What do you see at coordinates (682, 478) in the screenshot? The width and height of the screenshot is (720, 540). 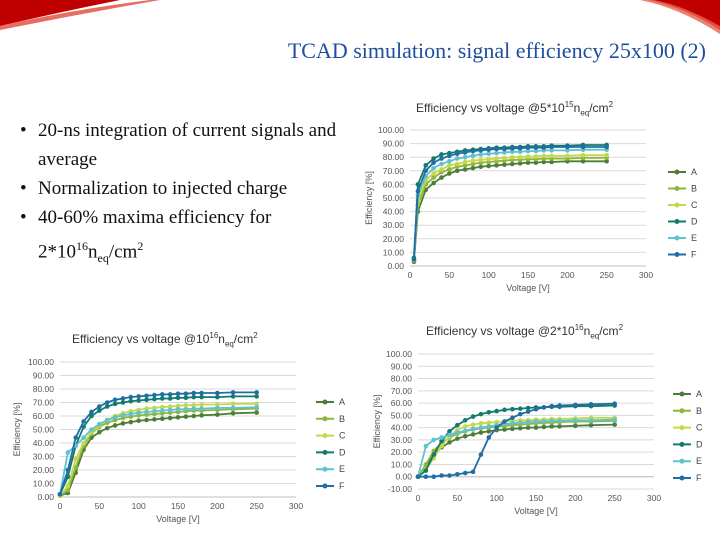 I see `legend-marker-F` at bounding box center [682, 478].